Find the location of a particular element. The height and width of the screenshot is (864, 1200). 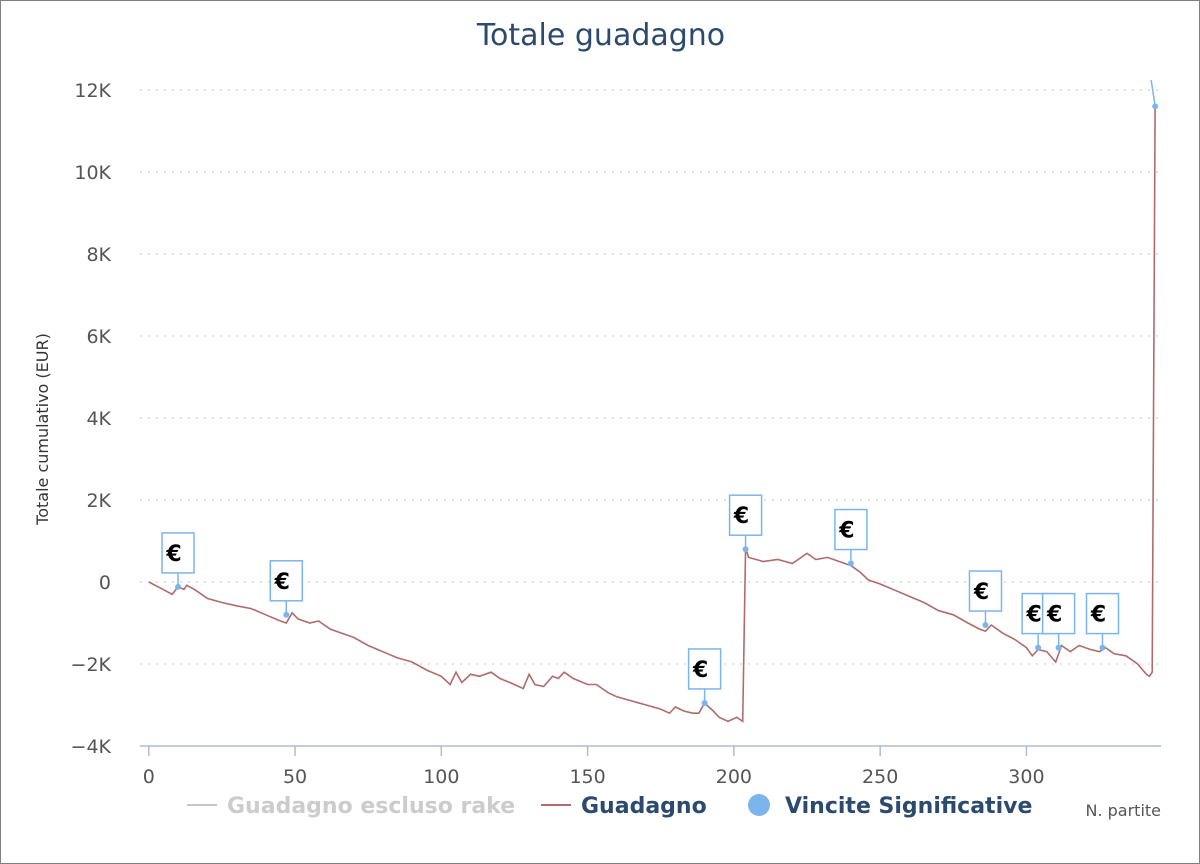

y-tick-label: 10K is located at coordinates (92, 173).